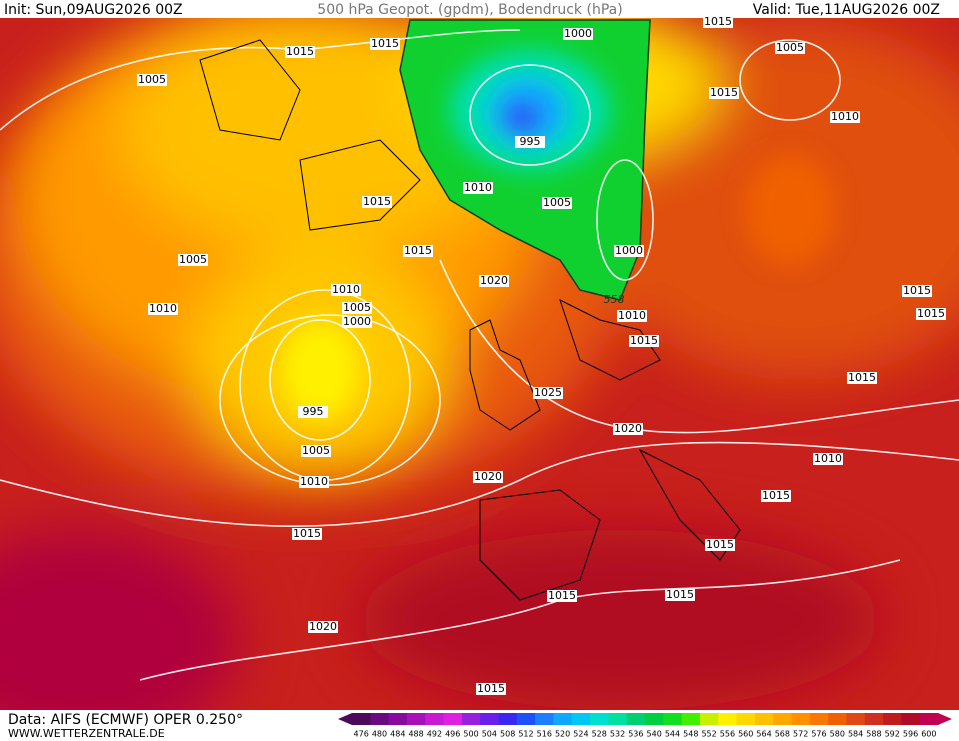 This screenshot has width=959, height=741. I want to click on colorbar-label: 524, so click(580, 734).